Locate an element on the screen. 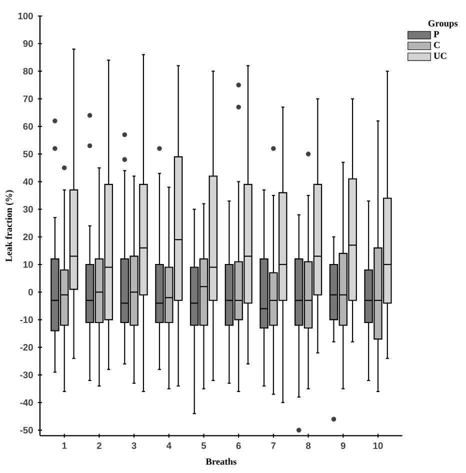 This screenshot has height=473, width=466. x-tick-label: 2 is located at coordinates (99, 445).